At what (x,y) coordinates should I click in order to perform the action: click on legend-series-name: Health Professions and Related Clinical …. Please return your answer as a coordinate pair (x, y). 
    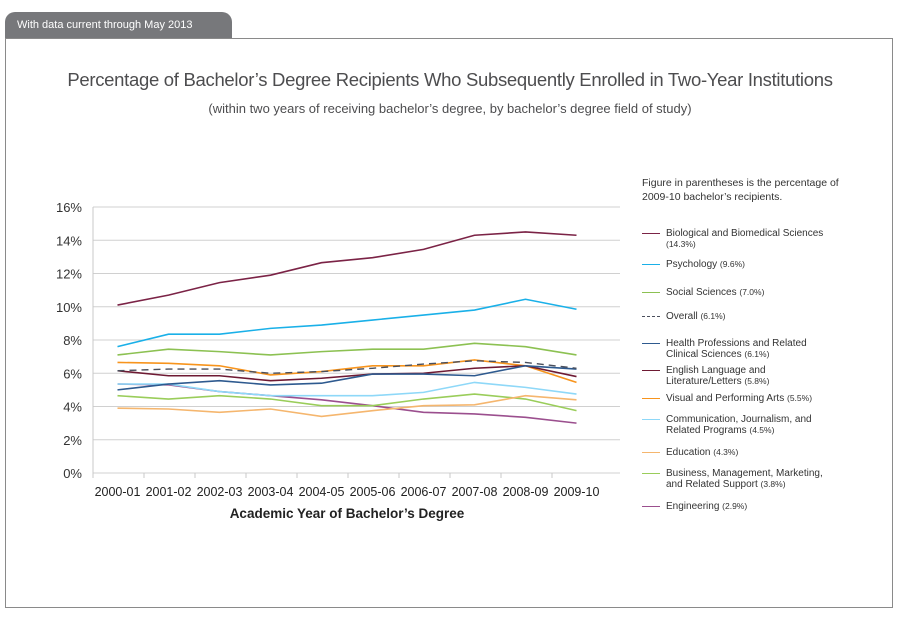
    Looking at the image, I should click on (736, 349).